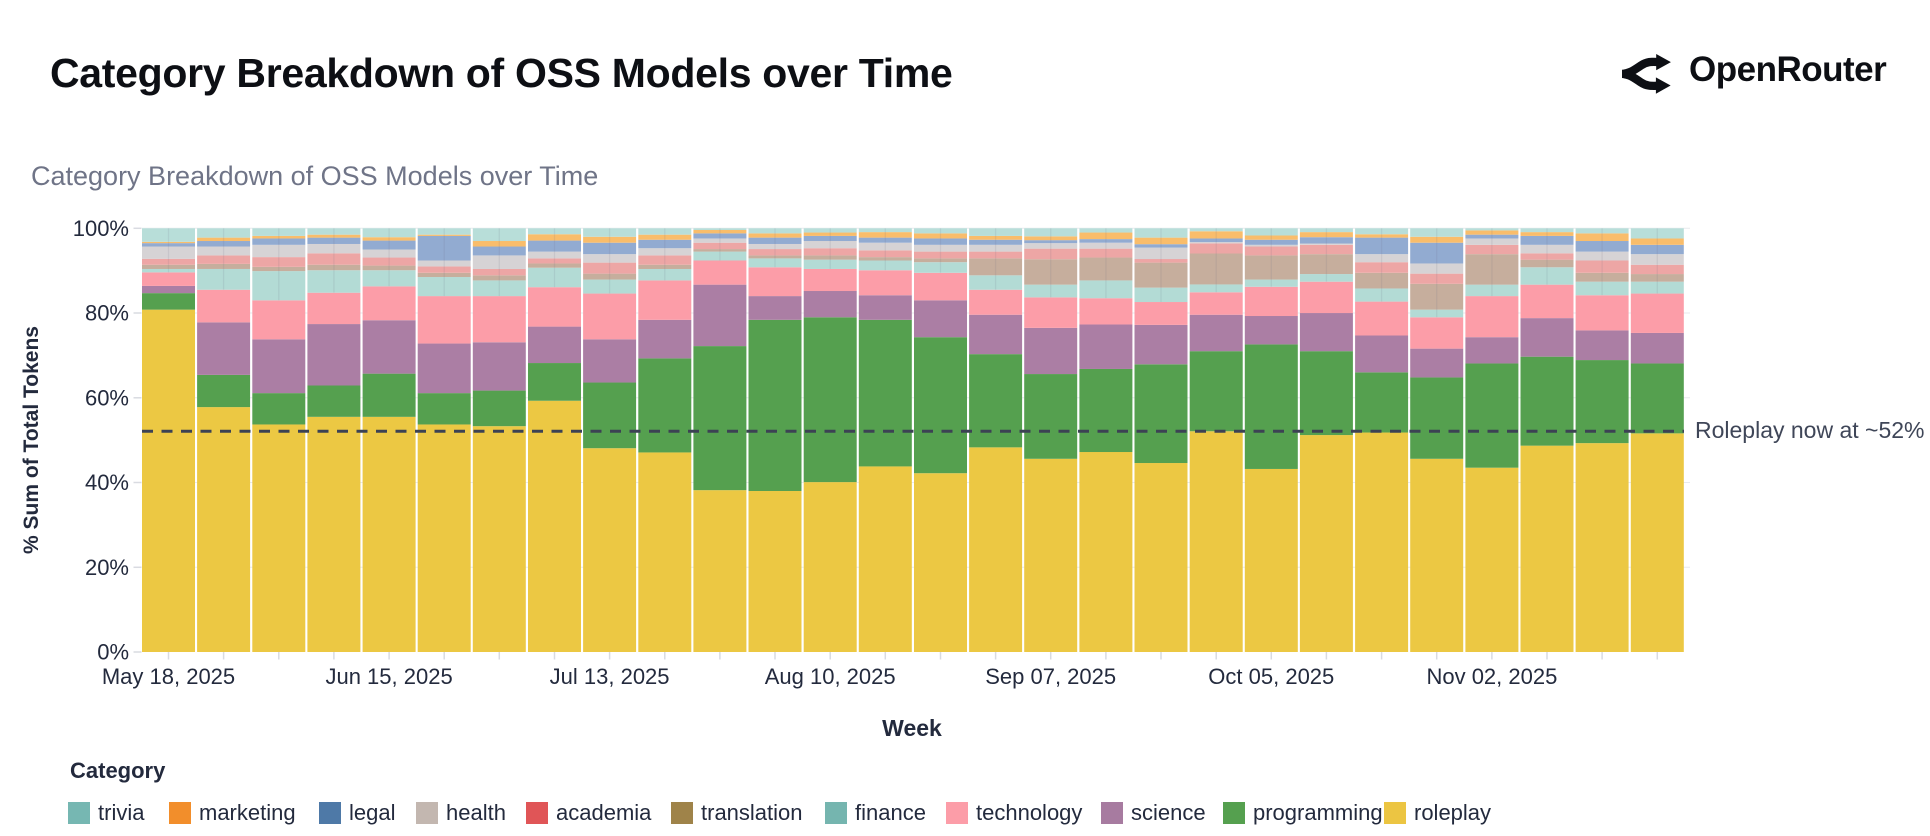 Image resolution: width=1930 pixels, height=836 pixels. What do you see at coordinates (31, 440) in the screenshot?
I see `svg-text: % Sum of Total Tokens` at bounding box center [31, 440].